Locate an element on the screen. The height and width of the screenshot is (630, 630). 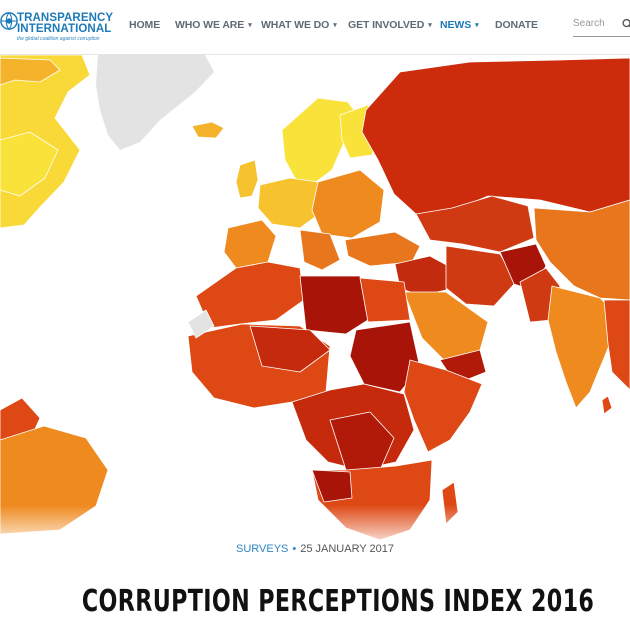
map-region-eastern-europe is located at coordinates (348, 204).